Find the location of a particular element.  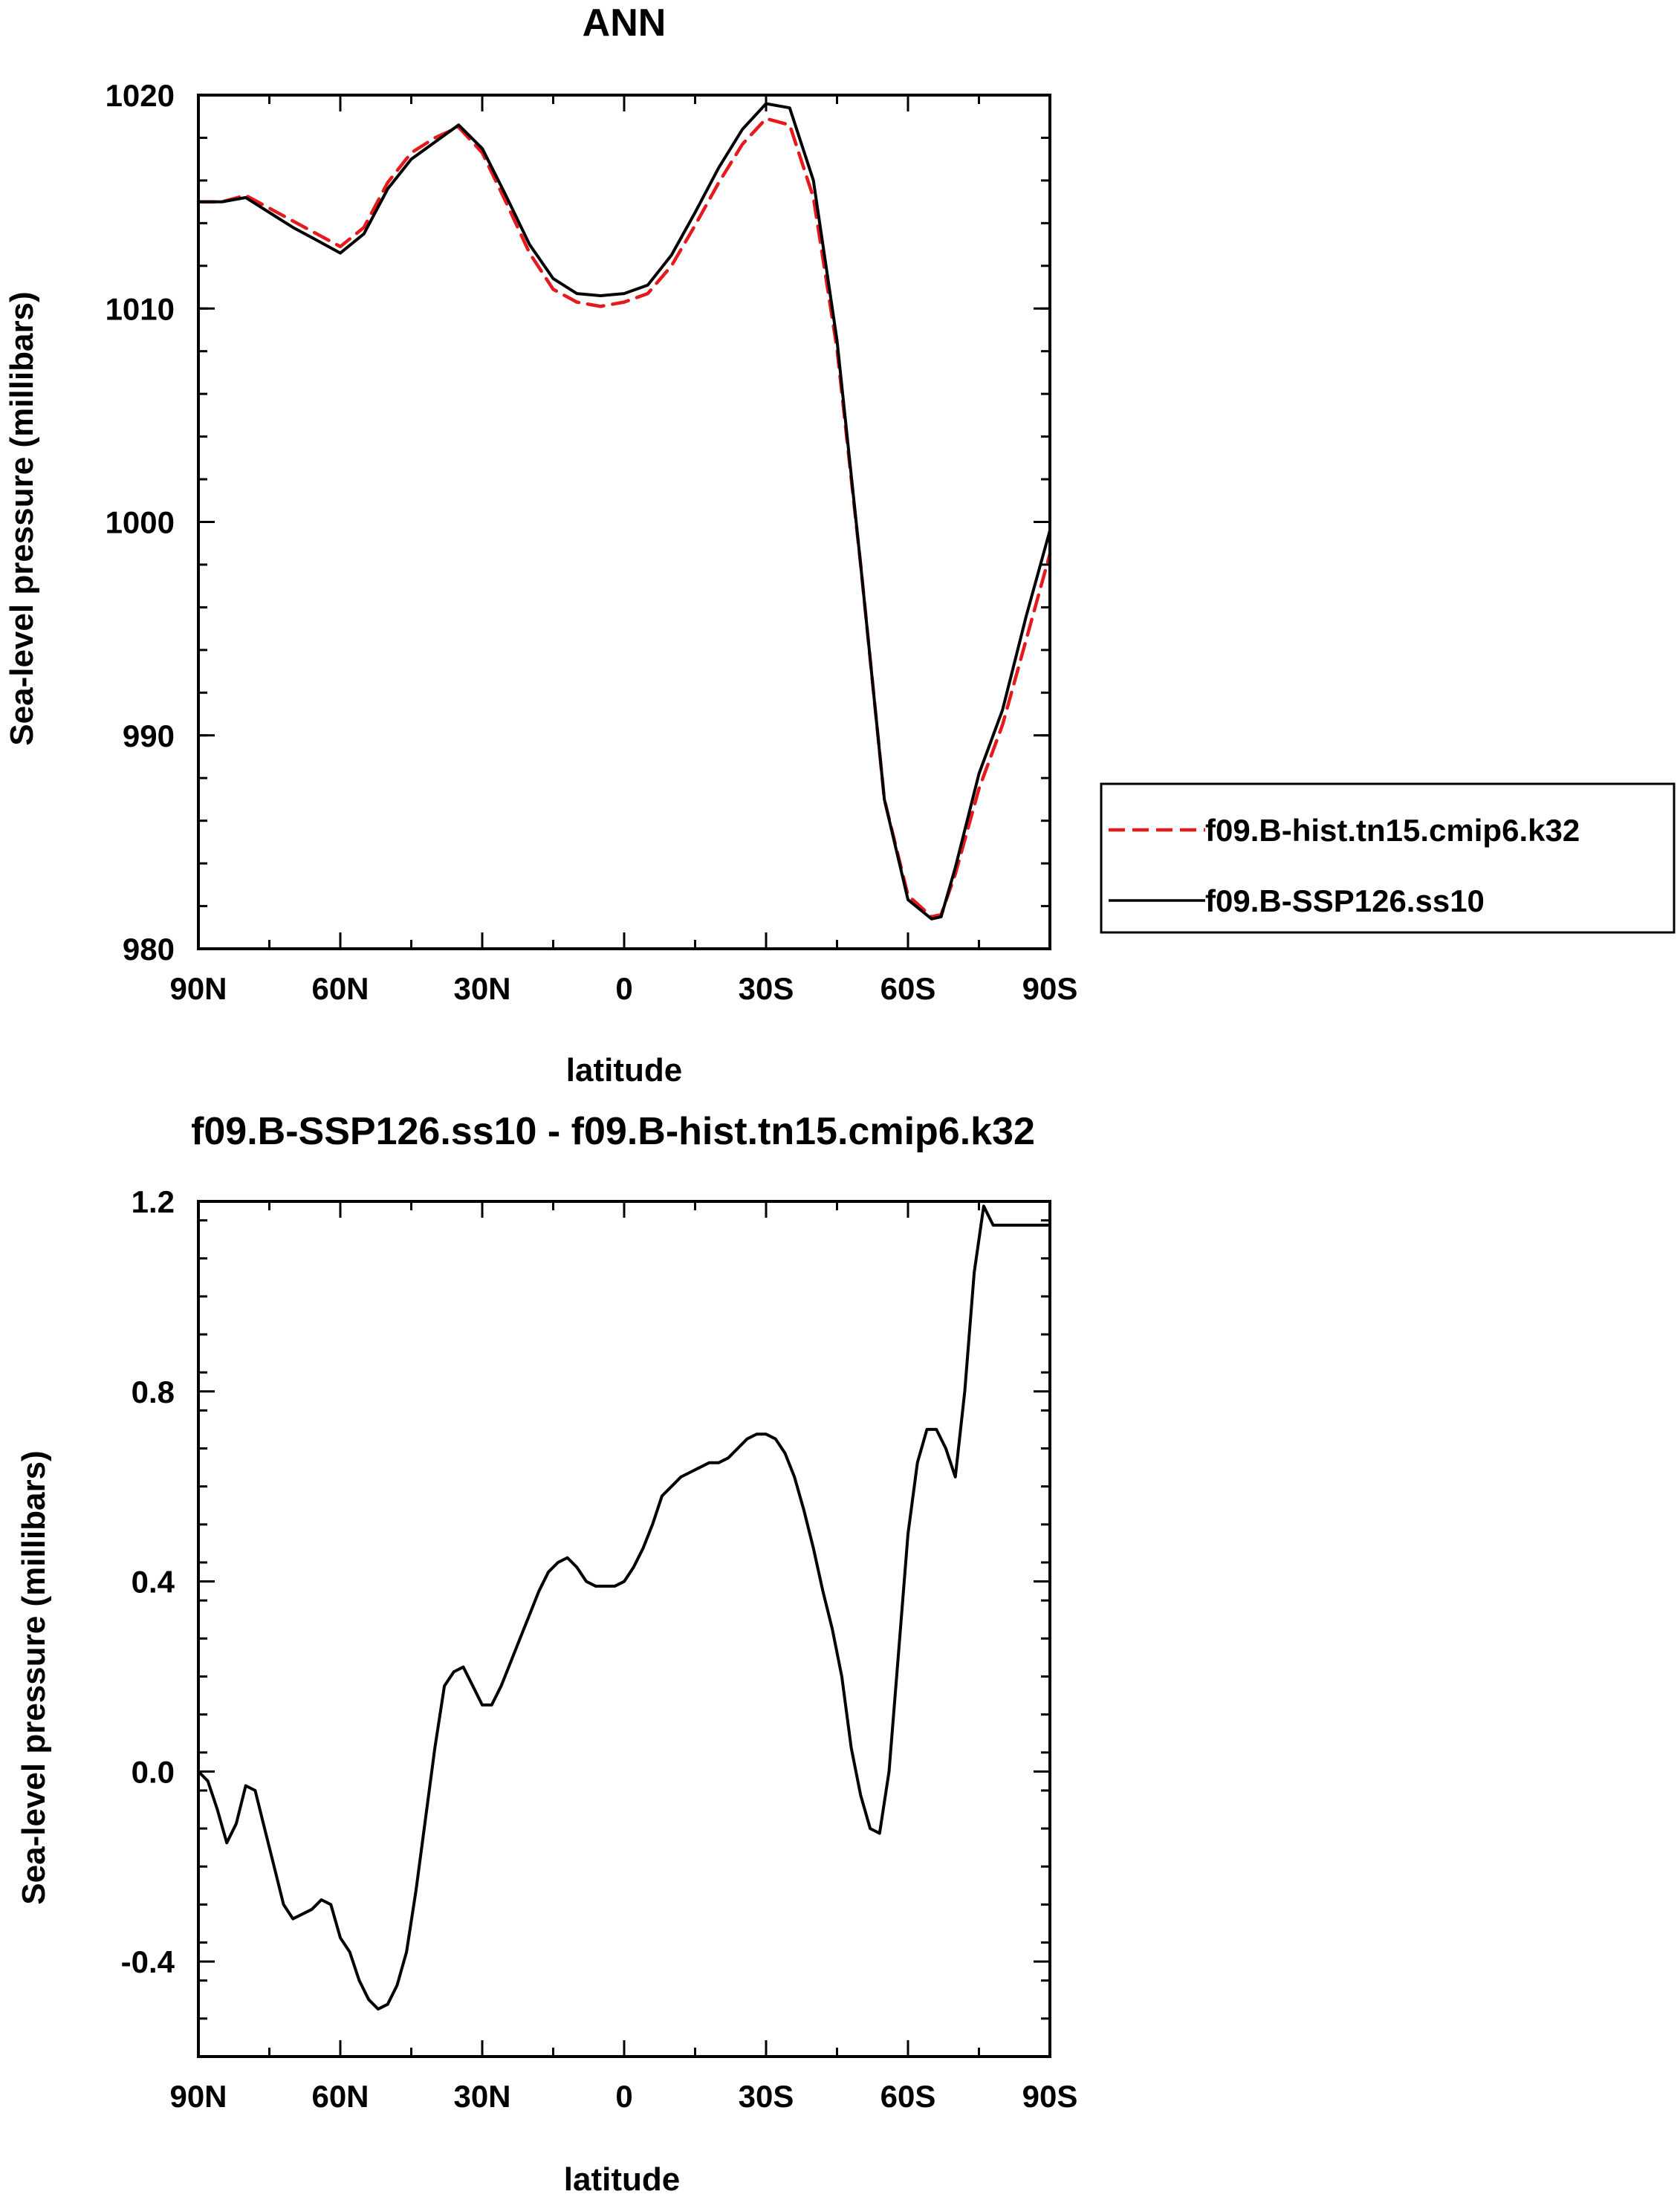

y-tick-label: 0.4 is located at coordinates (153, 1582).